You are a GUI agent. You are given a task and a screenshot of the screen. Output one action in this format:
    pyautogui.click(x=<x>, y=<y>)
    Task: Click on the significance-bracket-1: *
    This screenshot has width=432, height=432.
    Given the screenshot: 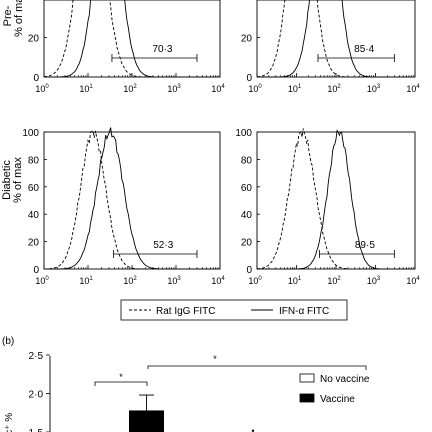 What is the action you would take?
    pyautogui.click(x=121, y=379)
    